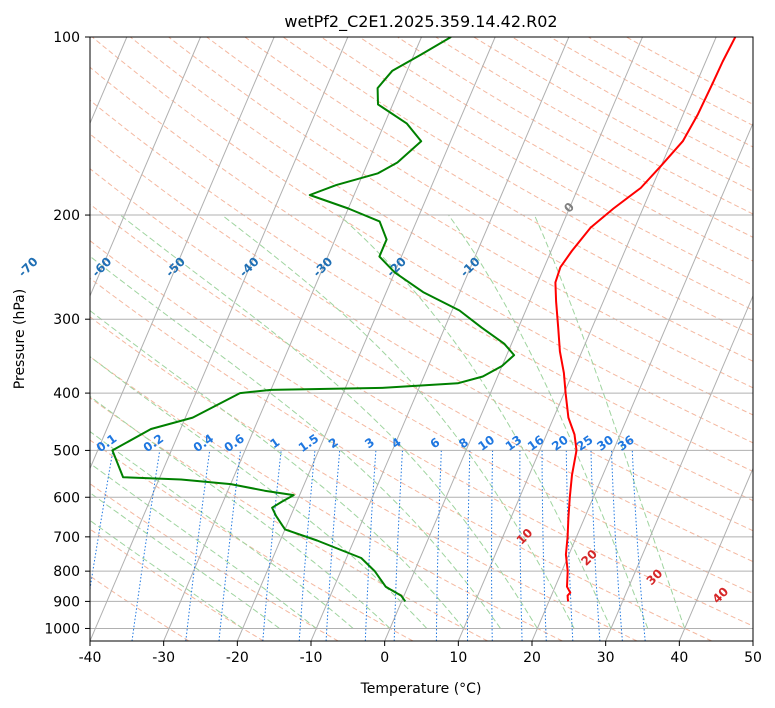 Image resolution: width=775 pixels, height=708 pixels. What do you see at coordinates (435, 443) in the screenshot?
I see `mixing-ratio-label: 6` at bounding box center [435, 443].